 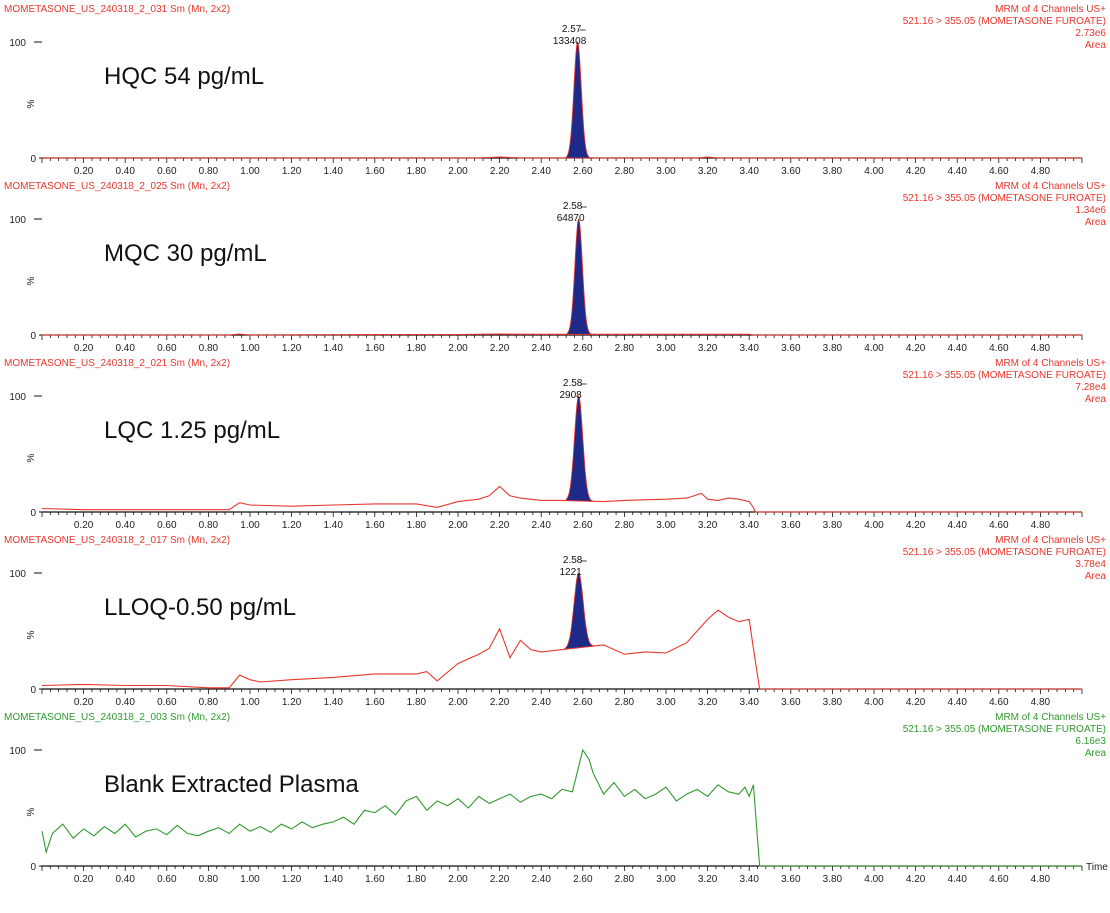 What do you see at coordinates (583, 171) in the screenshot?
I see `x-tick-label: 2.60` at bounding box center [583, 171].